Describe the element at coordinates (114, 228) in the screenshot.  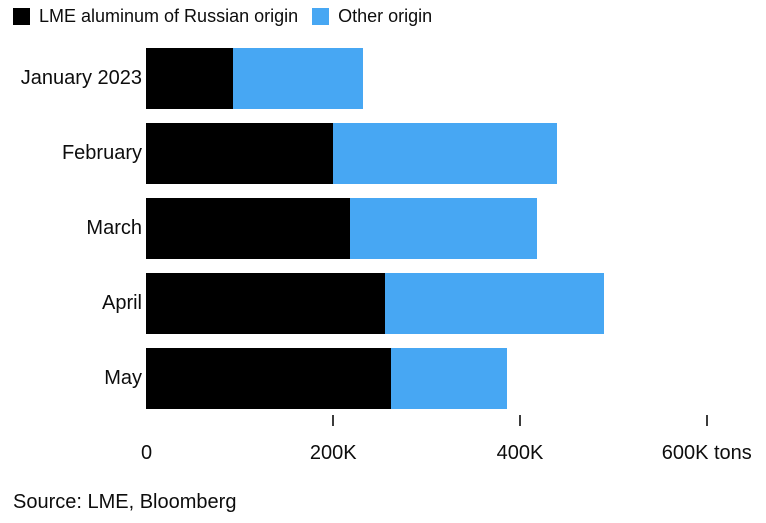
I see `category-label: March` at that location.